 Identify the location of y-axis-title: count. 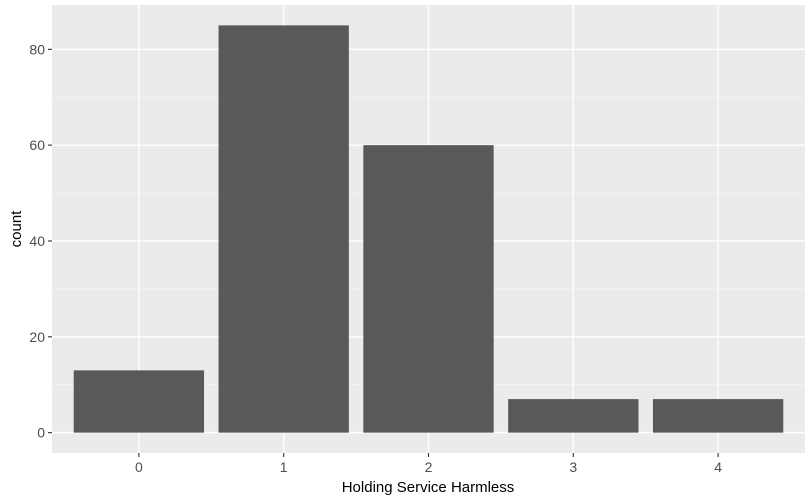
(16, 229).